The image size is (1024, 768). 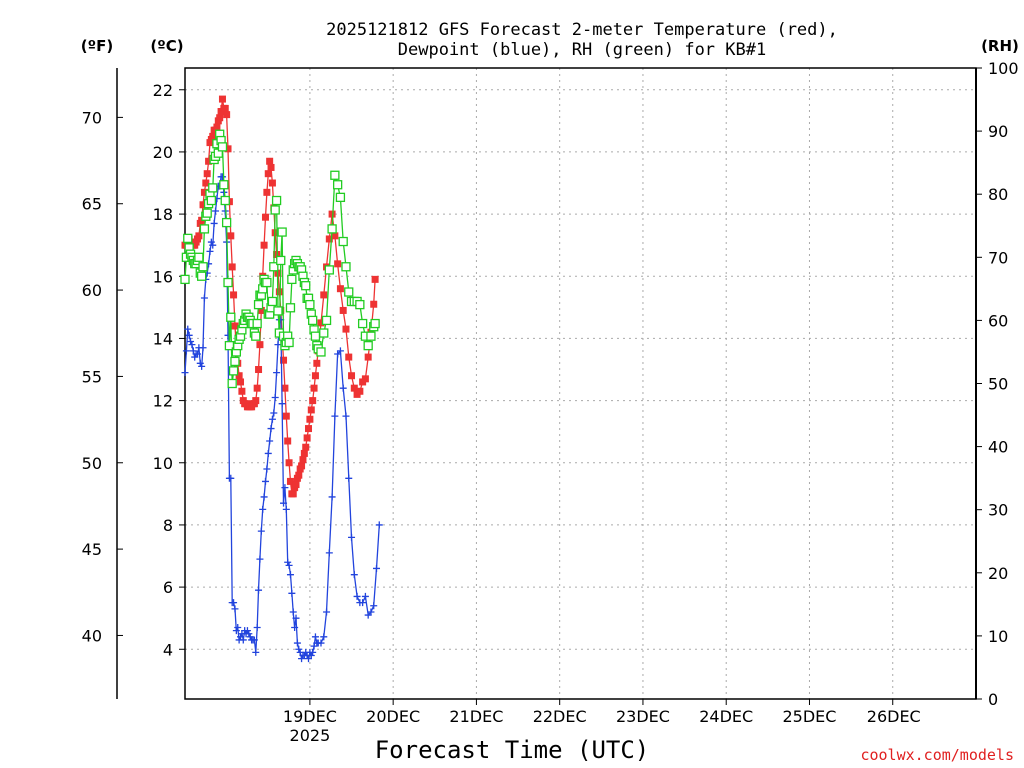 I want to click on unit-label-rh: (RH), so click(x=1000, y=46).